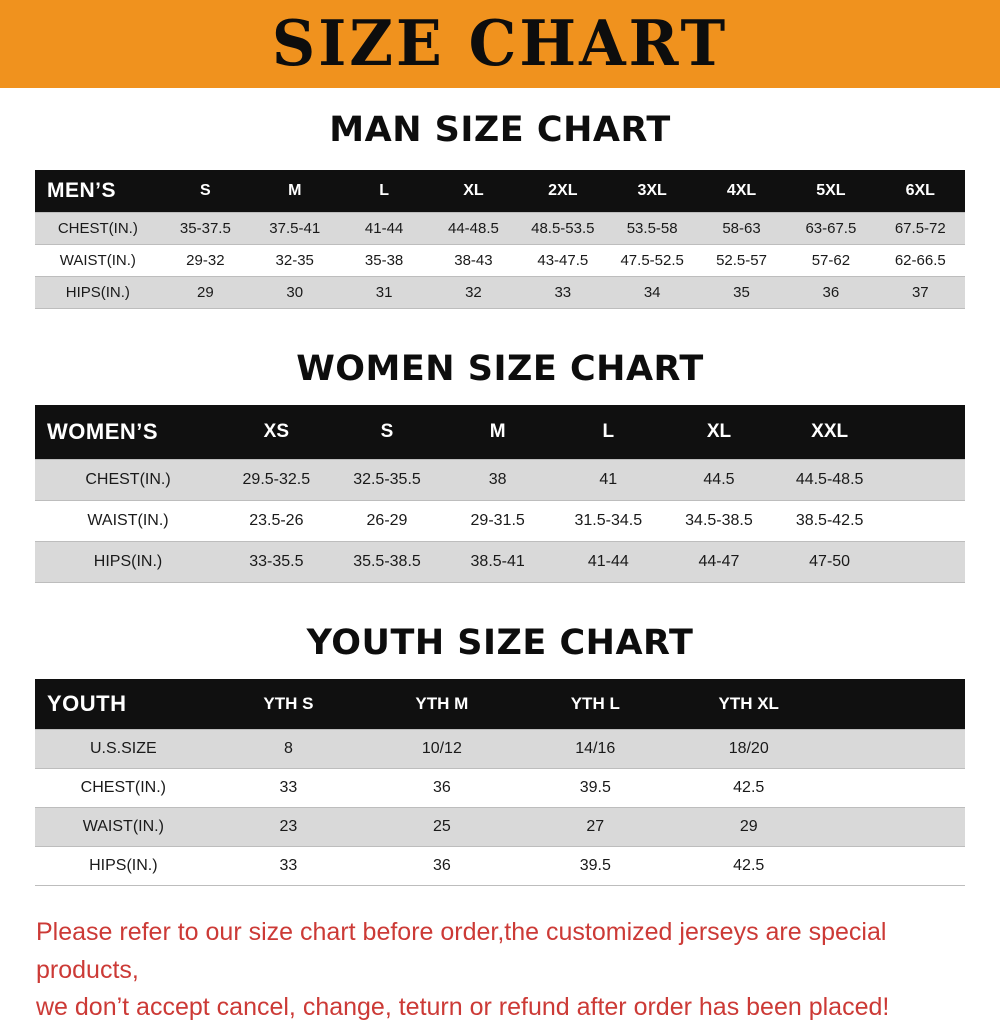 The image size is (1000, 1027). What do you see at coordinates (442, 704) in the screenshot?
I see `column-header: YTH M` at bounding box center [442, 704].